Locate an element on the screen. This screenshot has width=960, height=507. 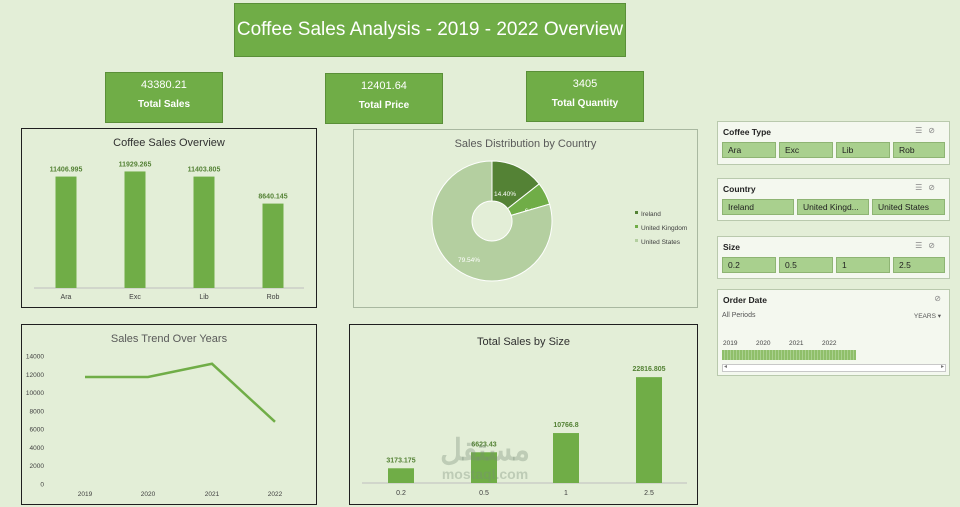
bar-data-label: 22816.805 is located at coordinates (648, 369).